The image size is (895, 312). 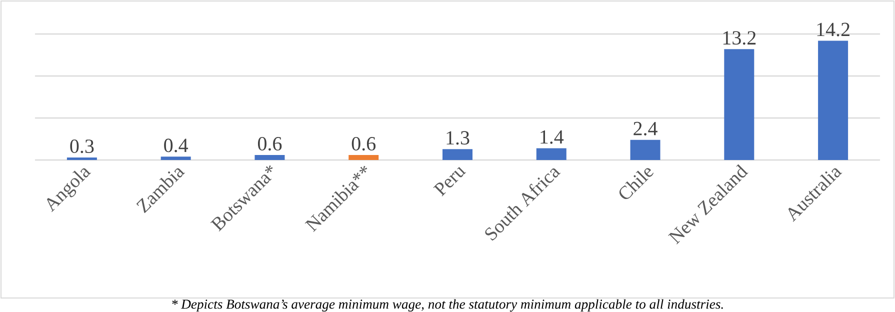 I want to click on data-label: 14.2, so click(x=833, y=29).